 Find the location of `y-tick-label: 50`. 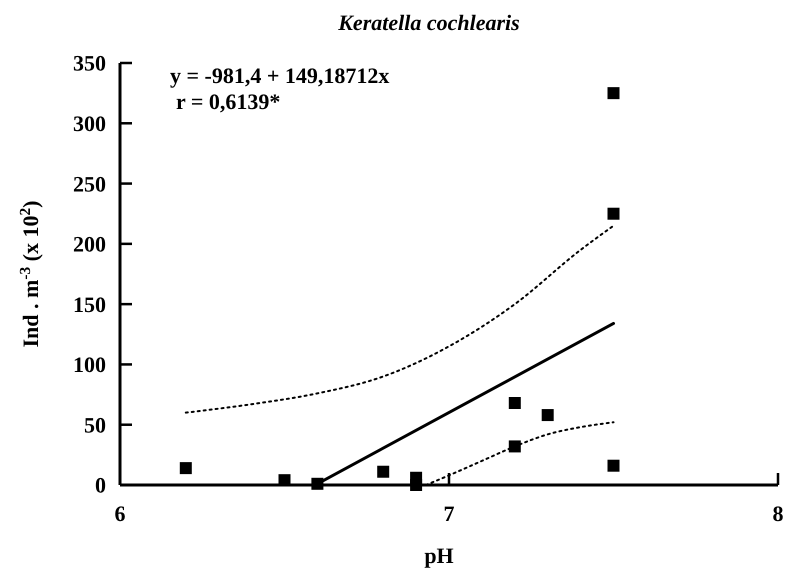

y-tick-label: 50 is located at coordinates (95, 425).